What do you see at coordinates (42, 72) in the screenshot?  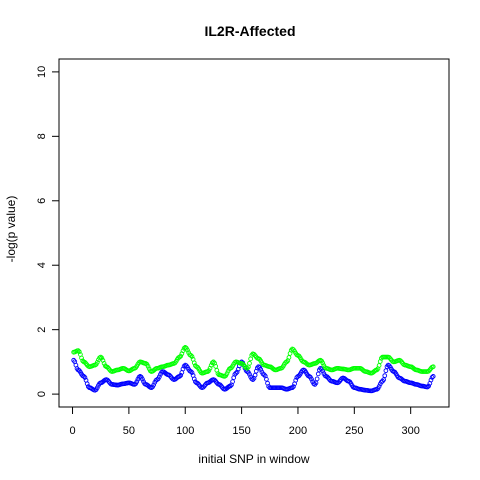 I see `y-tick-label: 10` at bounding box center [42, 72].